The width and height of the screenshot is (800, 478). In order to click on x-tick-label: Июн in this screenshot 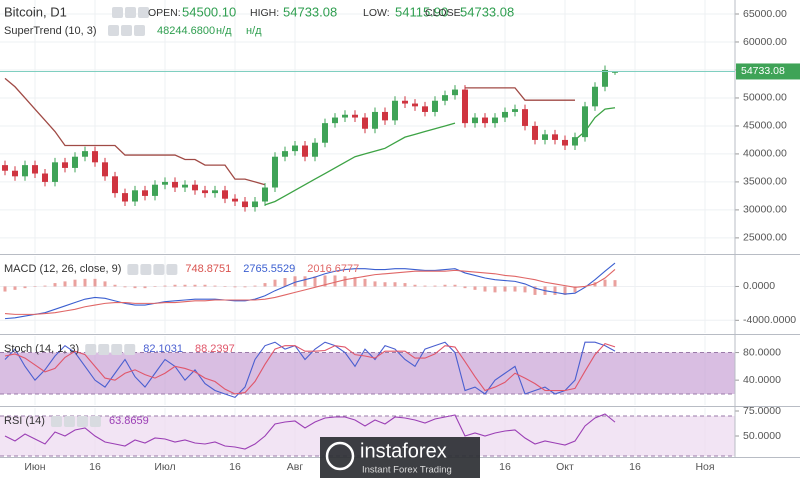, I will do `click(34, 467)`.